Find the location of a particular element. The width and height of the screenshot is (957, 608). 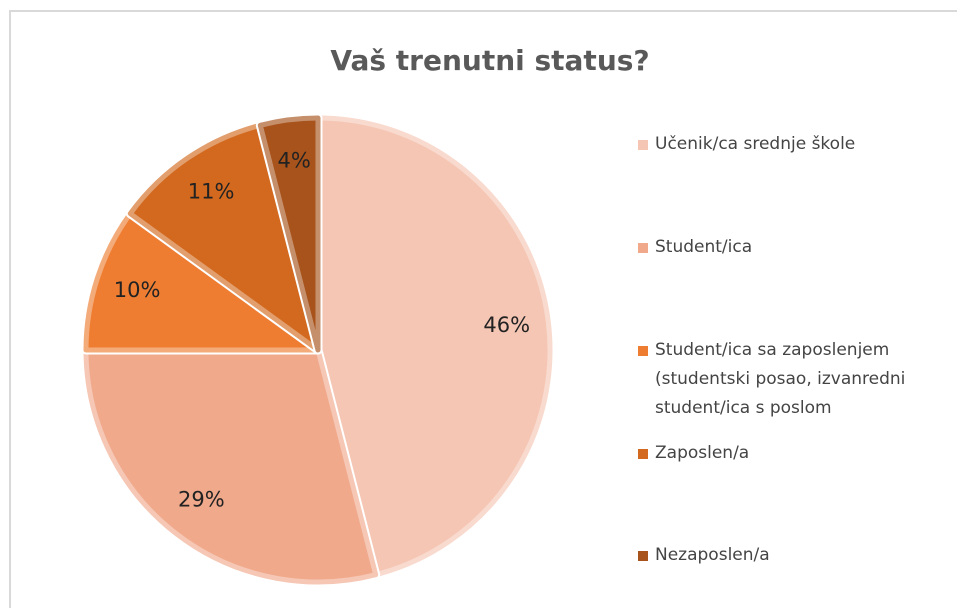

data-label: 29% is located at coordinates (201, 499).